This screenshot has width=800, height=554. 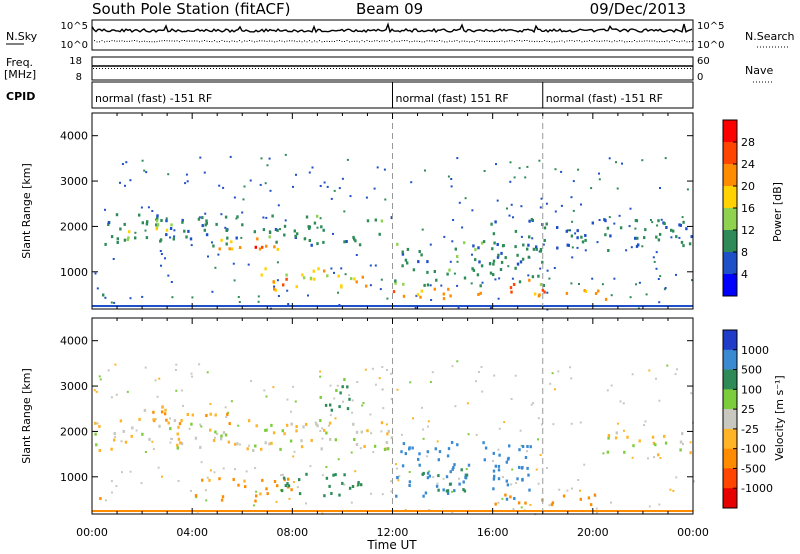 I want to click on colorbar-tick-label: 20, so click(x=748, y=186).